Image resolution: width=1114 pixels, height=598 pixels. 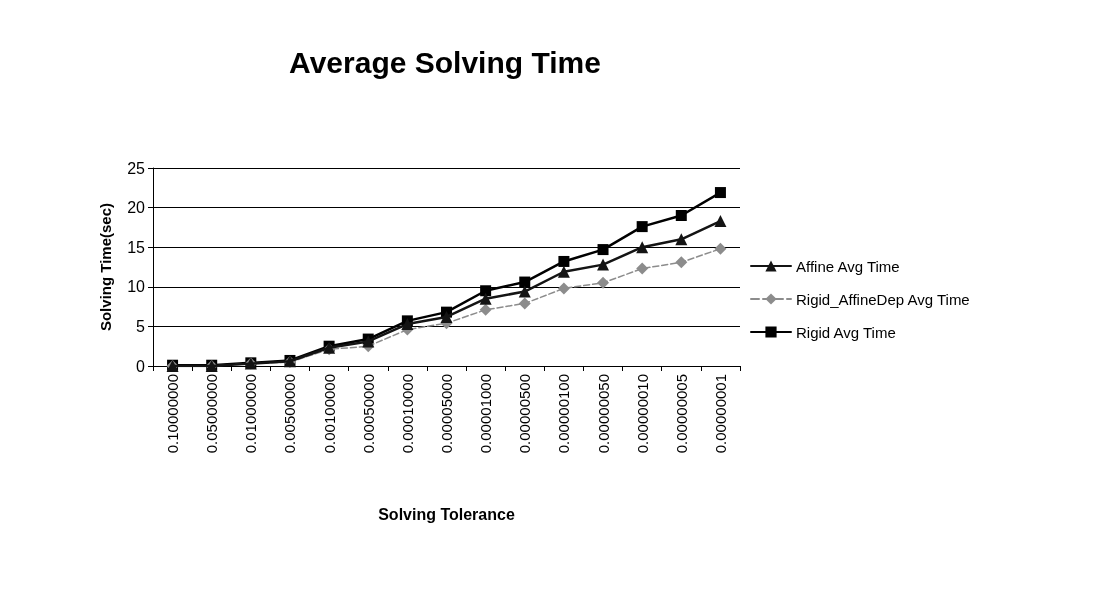 What do you see at coordinates (173, 414) in the screenshot?
I see `x-tick-label: 0.10000000` at bounding box center [173, 414].